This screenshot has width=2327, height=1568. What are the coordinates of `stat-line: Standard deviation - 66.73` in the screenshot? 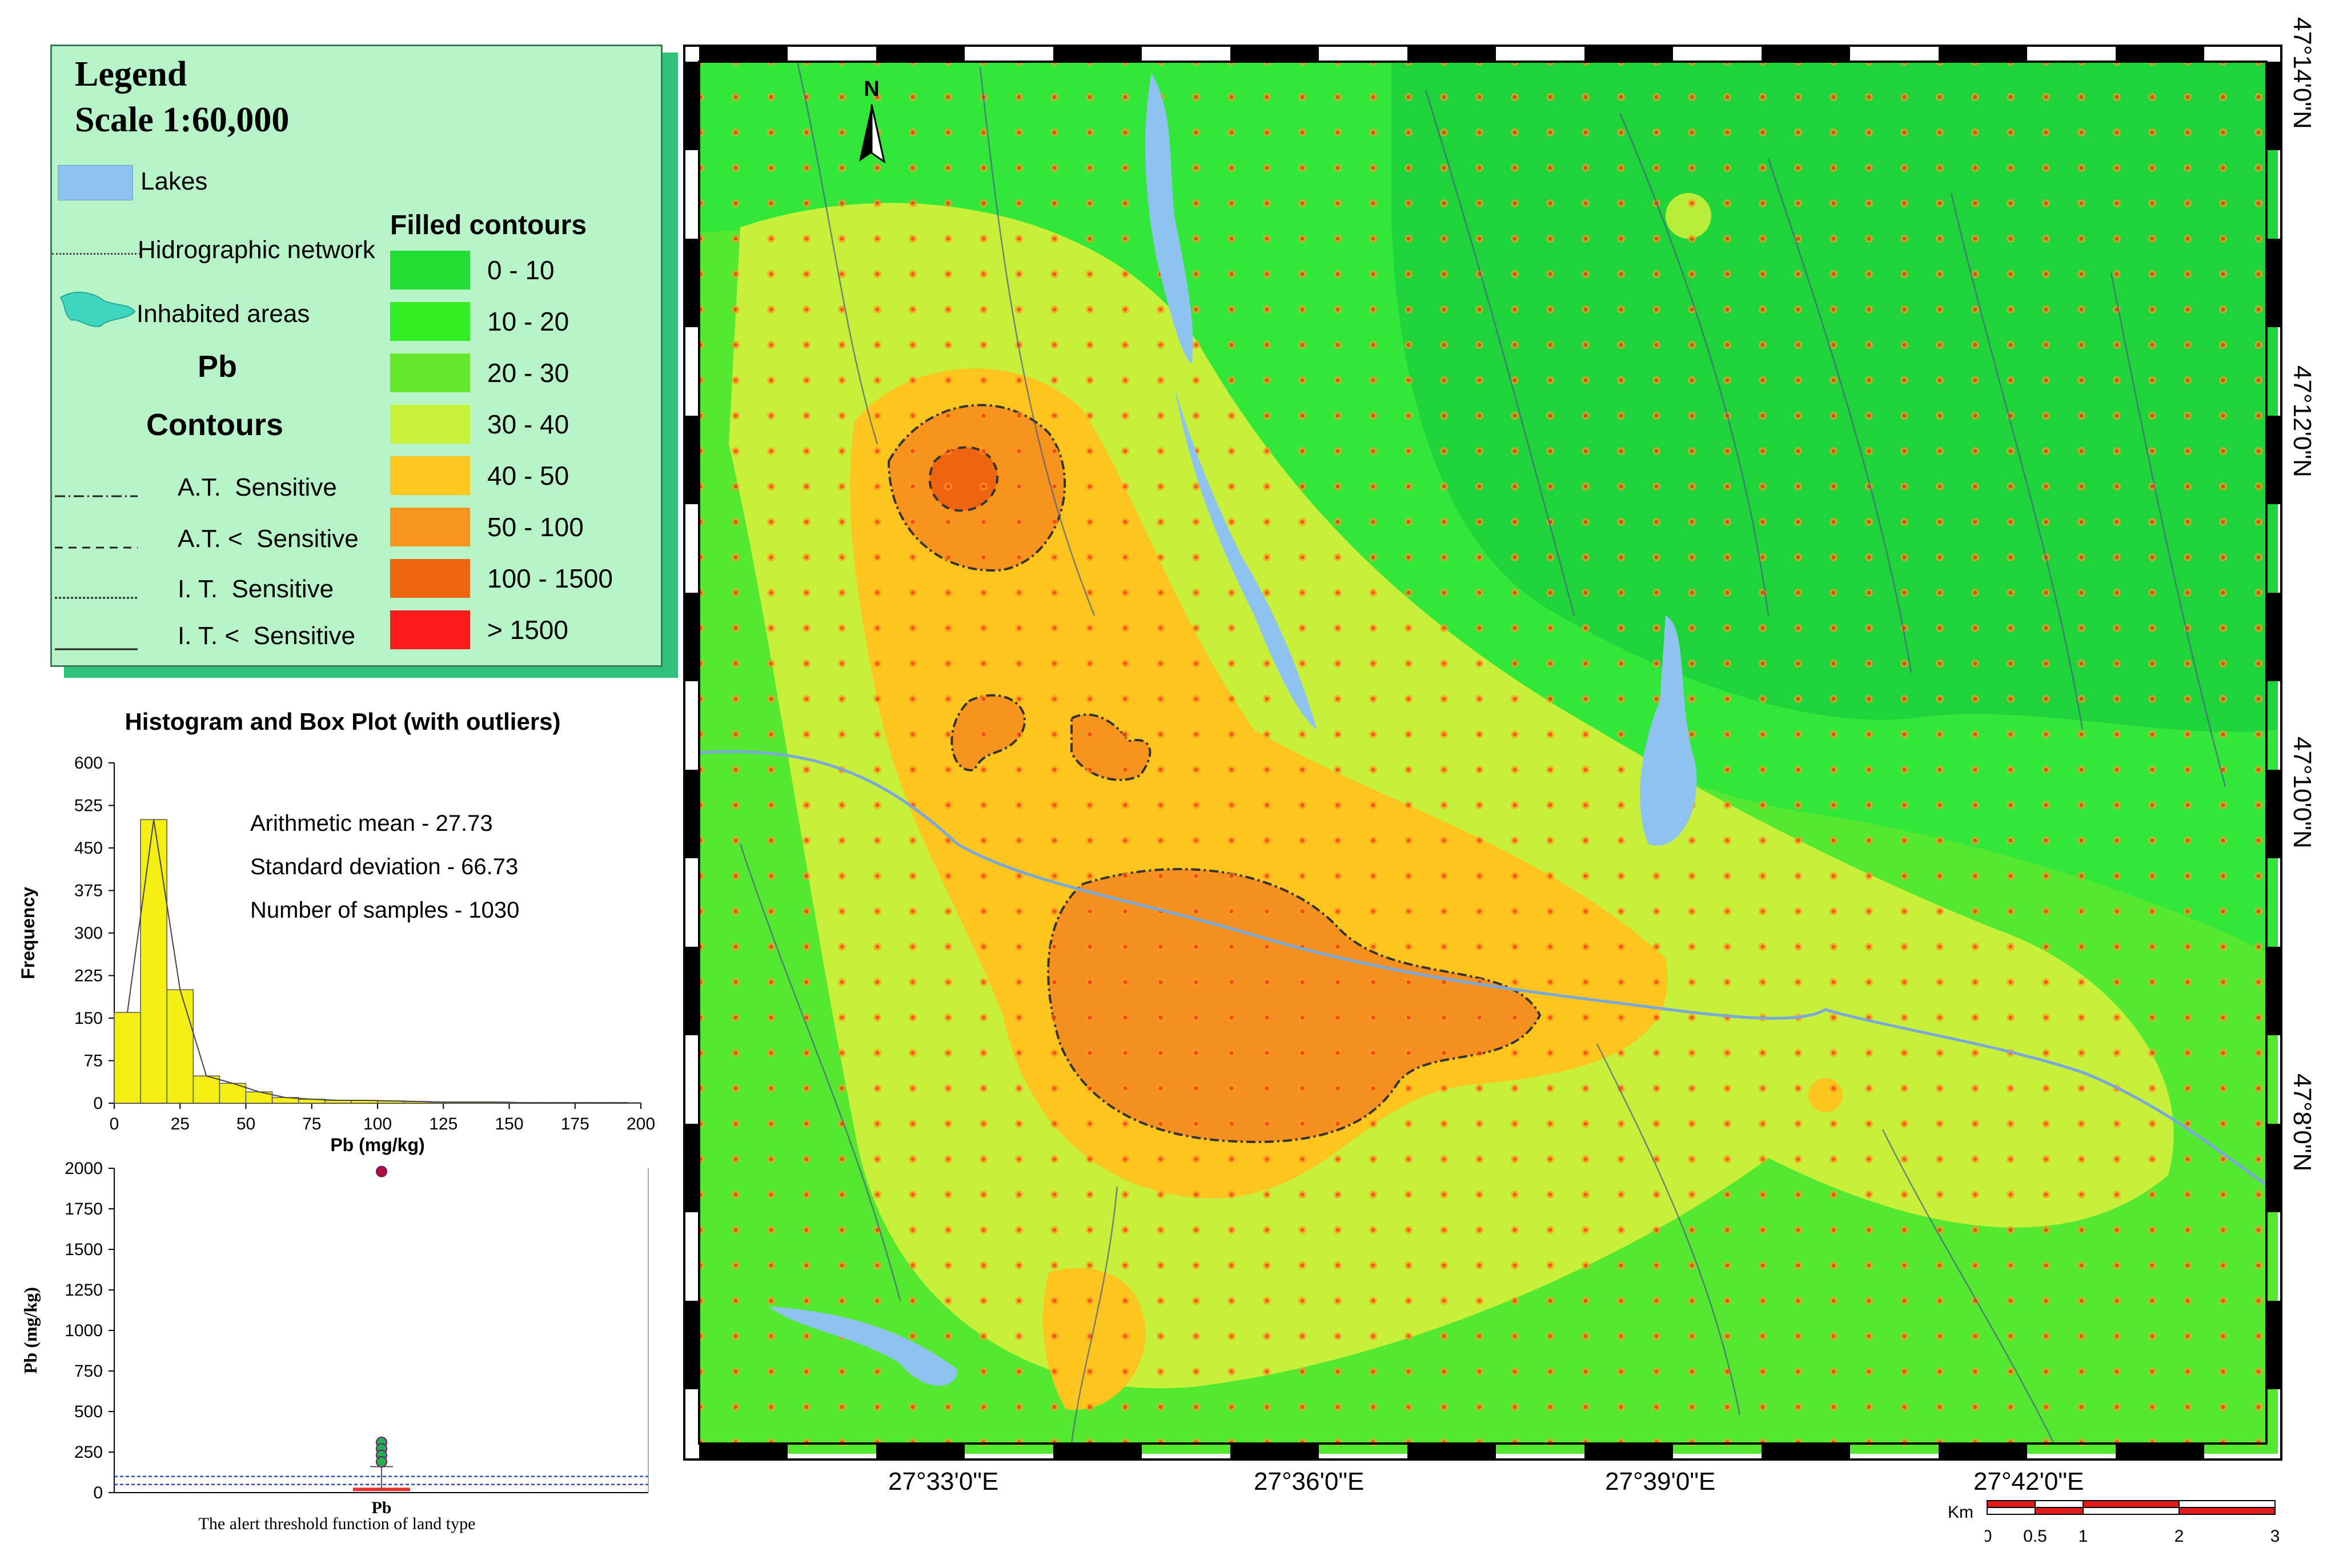 It's located at (384, 866).